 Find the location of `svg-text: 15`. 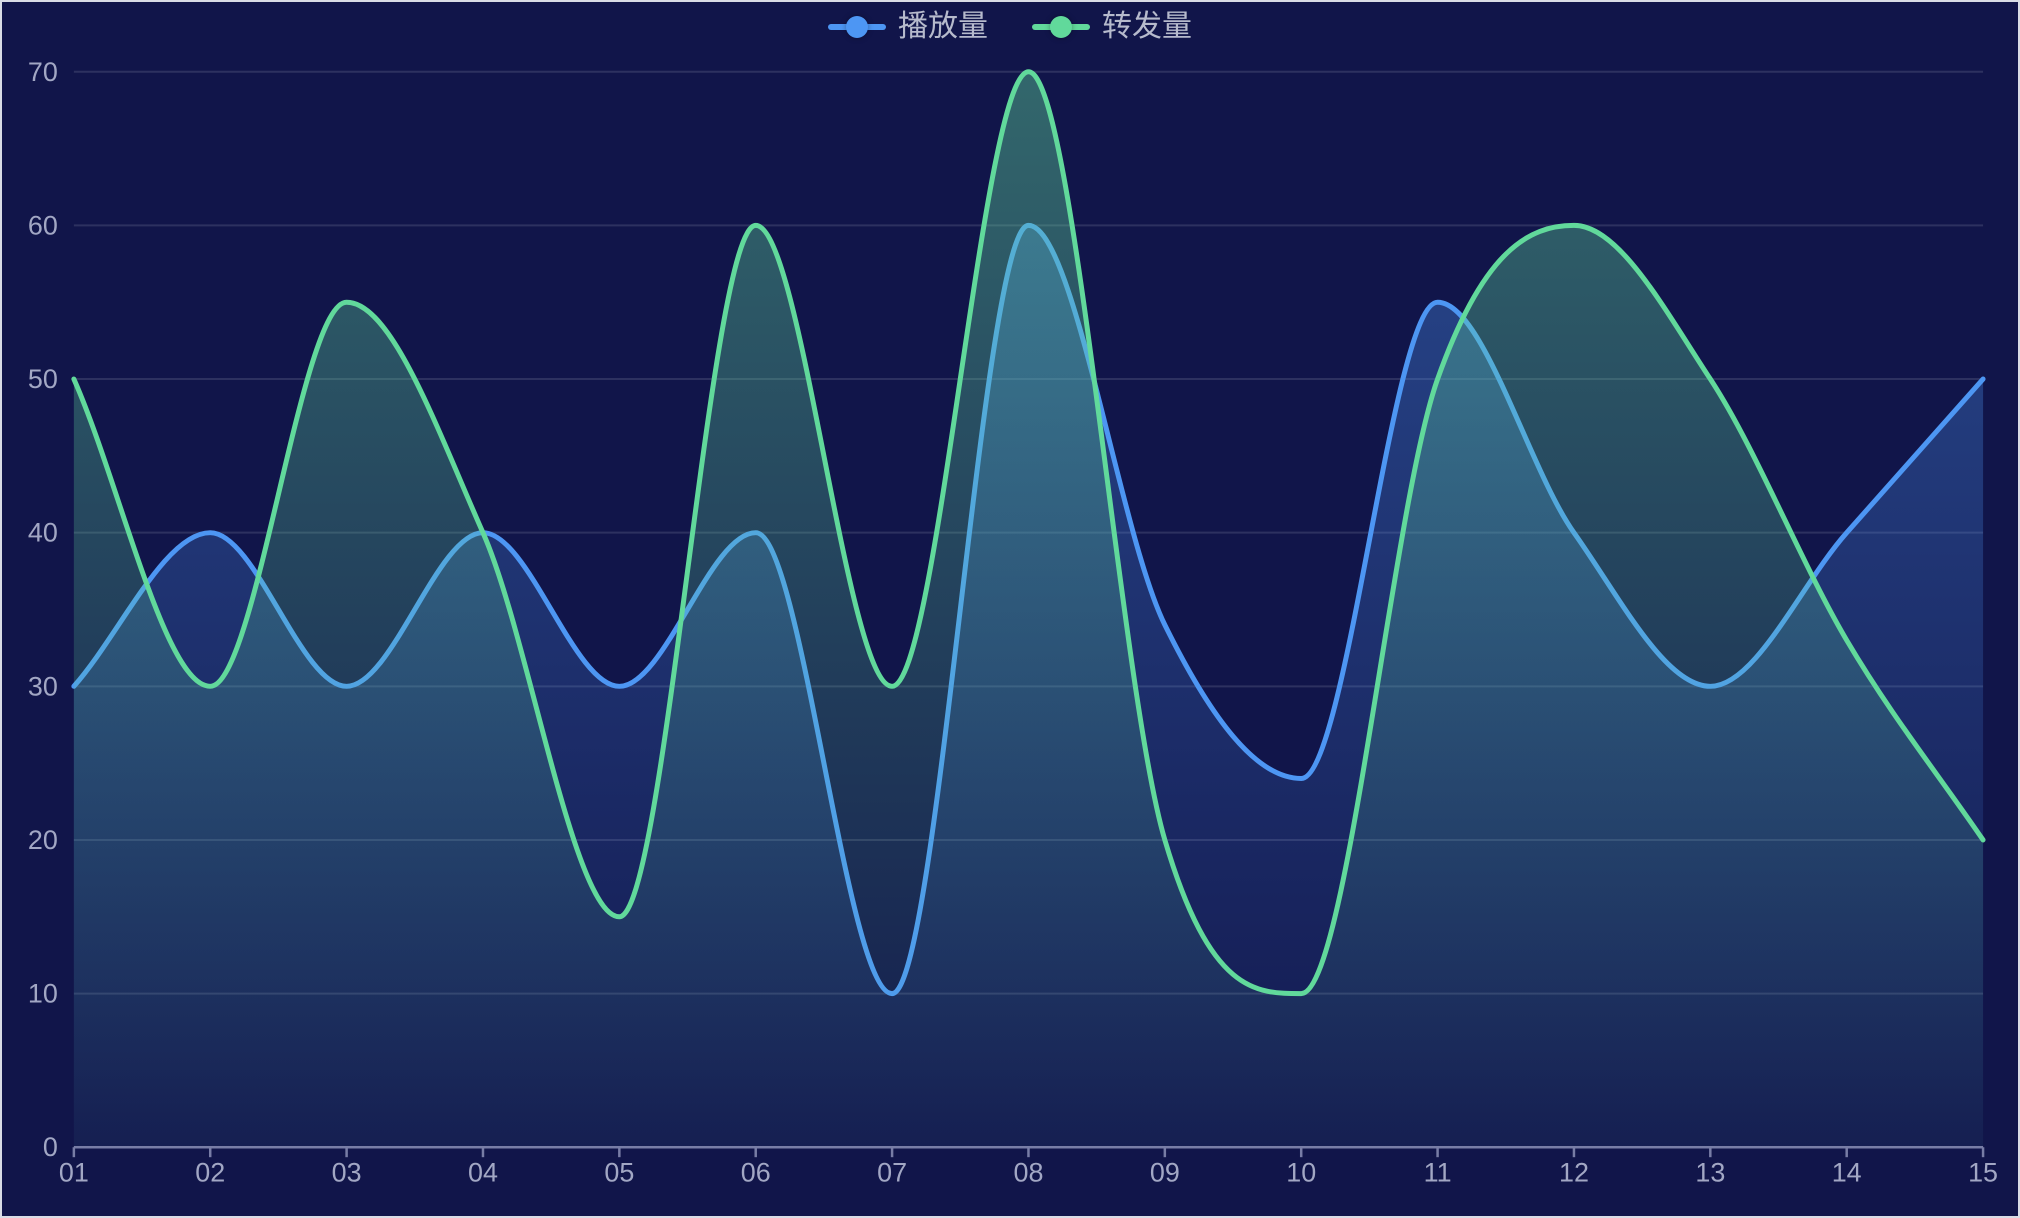

svg-text: 15 is located at coordinates (1983, 1172).